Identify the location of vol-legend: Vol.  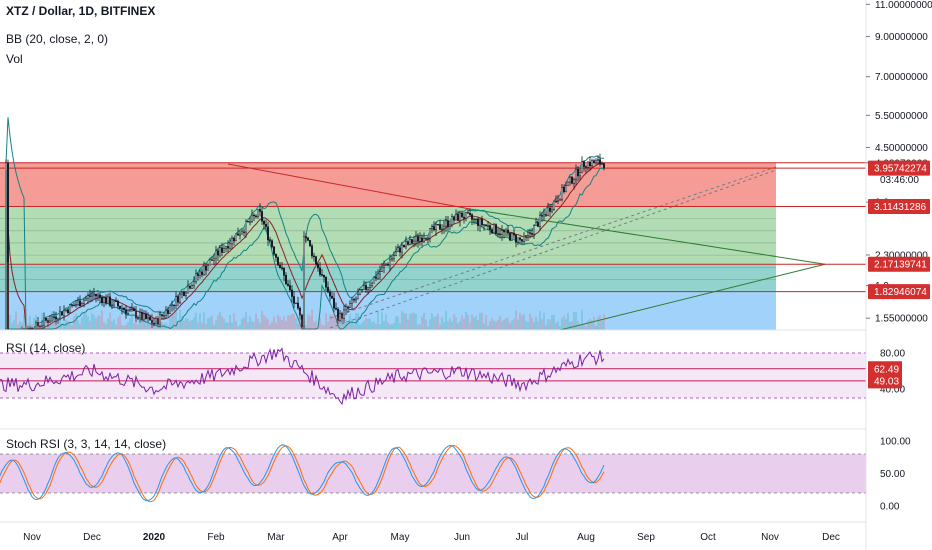
(14, 59).